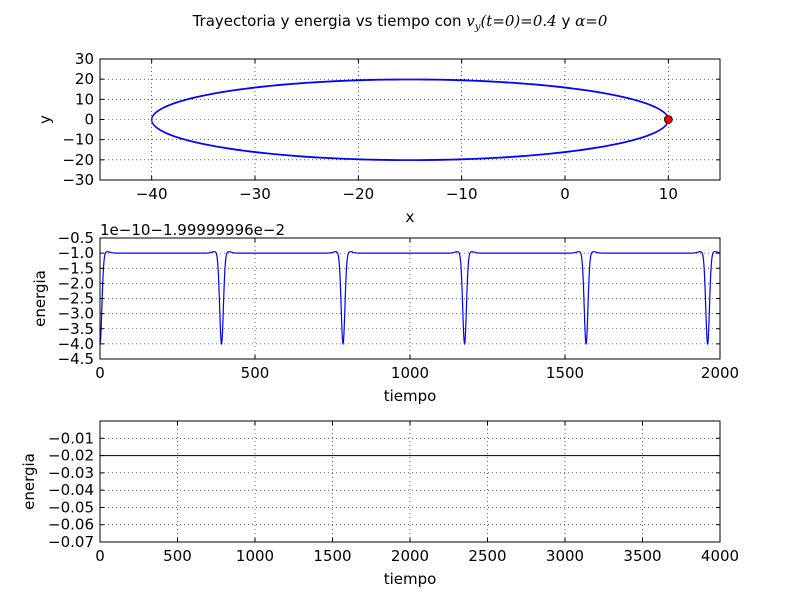 This screenshot has height=600, width=800. I want to click on title-math-rest: (t=0)=0.4, so click(518, 21).